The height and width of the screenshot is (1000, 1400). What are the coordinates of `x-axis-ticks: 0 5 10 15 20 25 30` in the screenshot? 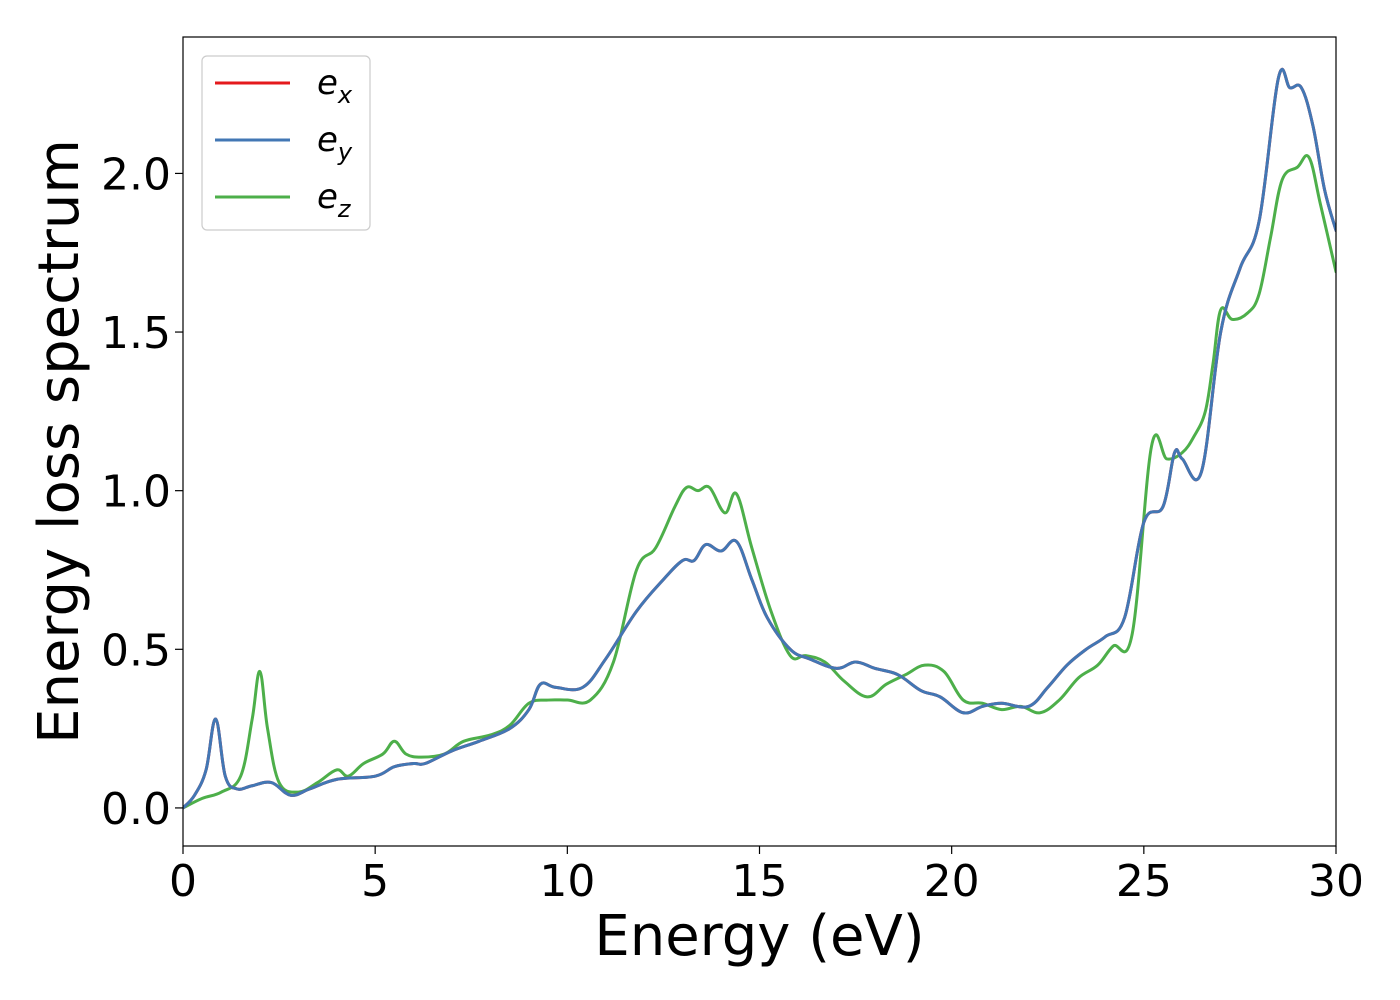 It's located at (766, 876).